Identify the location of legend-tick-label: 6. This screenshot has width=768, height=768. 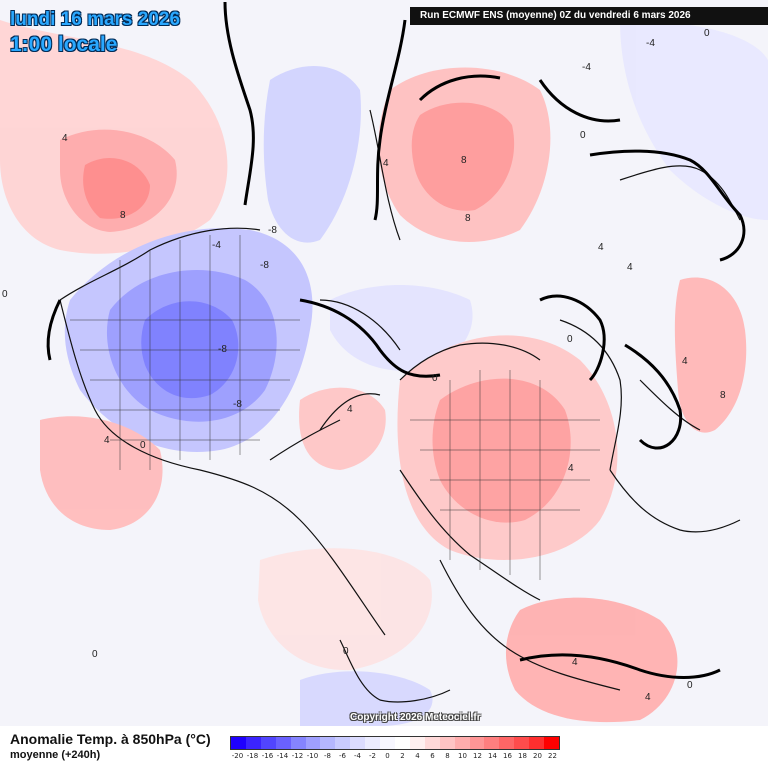
(432, 756).